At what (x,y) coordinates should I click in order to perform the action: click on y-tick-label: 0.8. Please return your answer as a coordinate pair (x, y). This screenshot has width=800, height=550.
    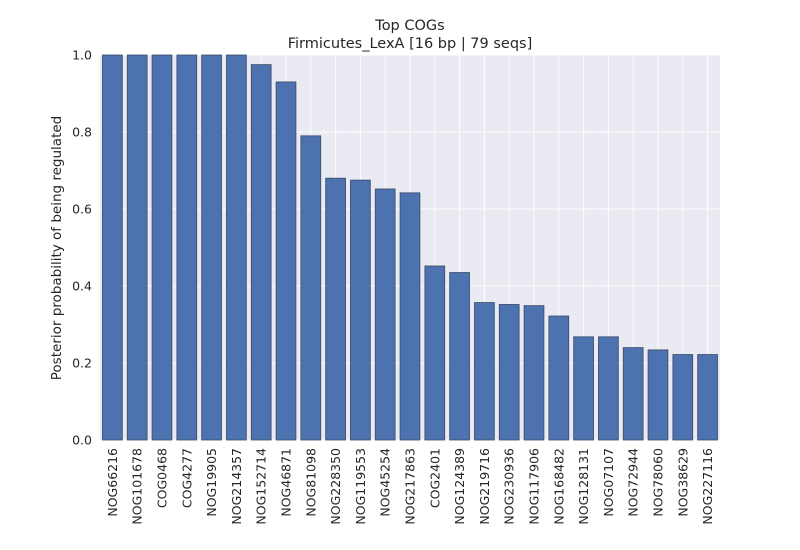
    Looking at the image, I should click on (82, 132).